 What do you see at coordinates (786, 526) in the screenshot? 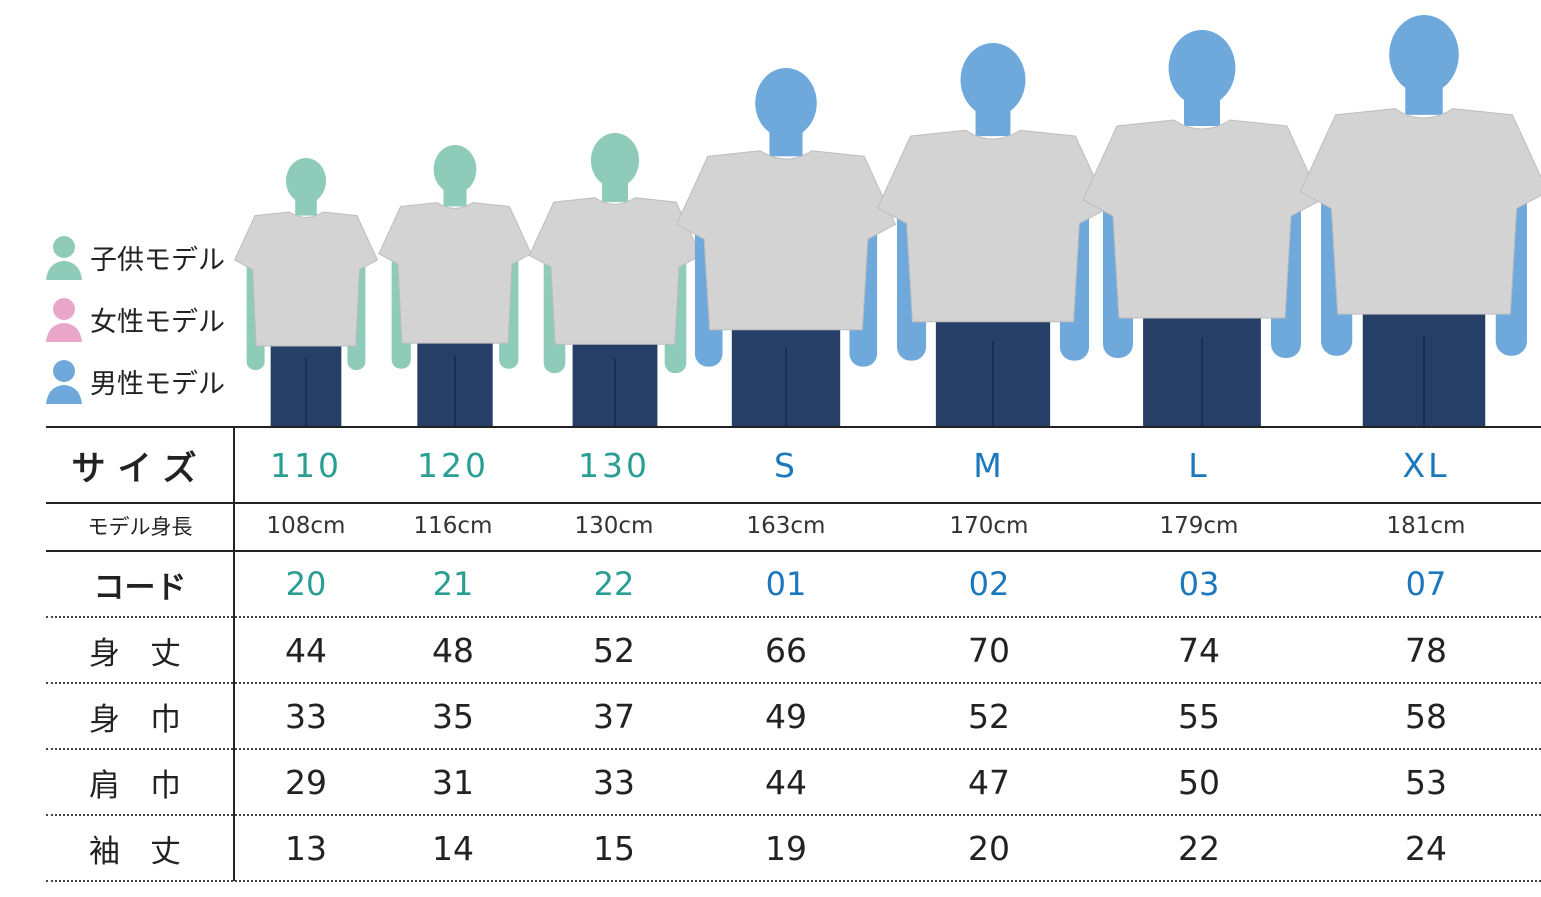
I see `model-height-cell: 163cm` at bounding box center [786, 526].